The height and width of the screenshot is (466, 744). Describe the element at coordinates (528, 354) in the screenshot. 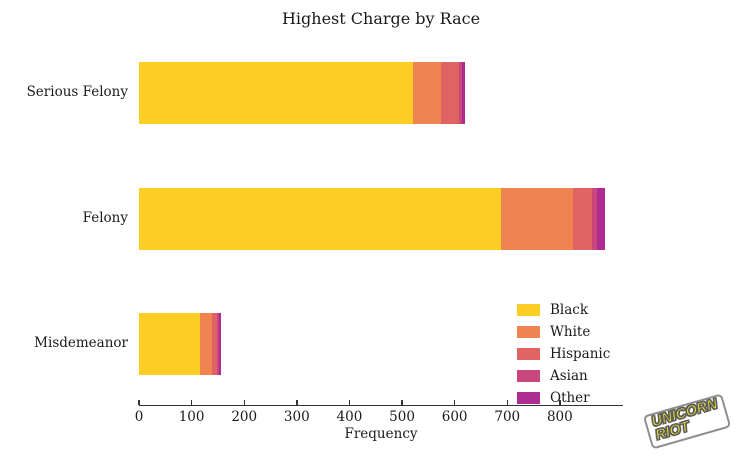

I see `legend-swatch-hispanic` at that location.